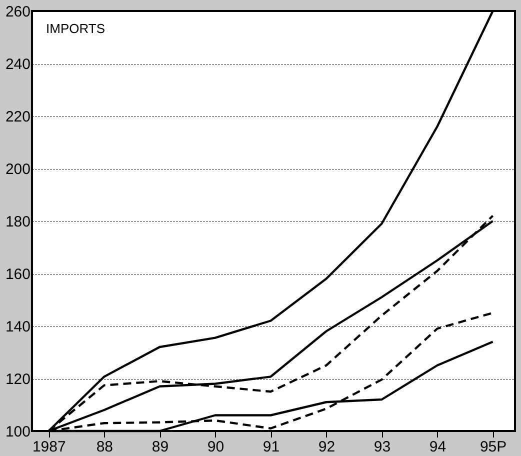 The width and height of the screenshot is (521, 456). What do you see at coordinates (17, 222) in the screenshot?
I see `y-tick-label: 180` at bounding box center [17, 222].